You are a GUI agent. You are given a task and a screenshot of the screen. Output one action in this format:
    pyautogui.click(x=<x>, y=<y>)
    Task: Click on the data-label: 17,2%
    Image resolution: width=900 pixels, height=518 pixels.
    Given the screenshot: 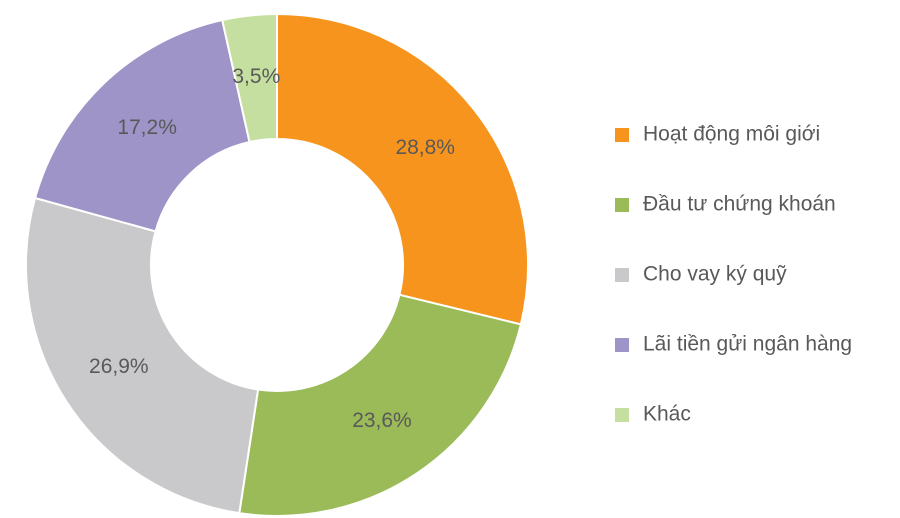 What is the action you would take?
    pyautogui.click(x=147, y=127)
    